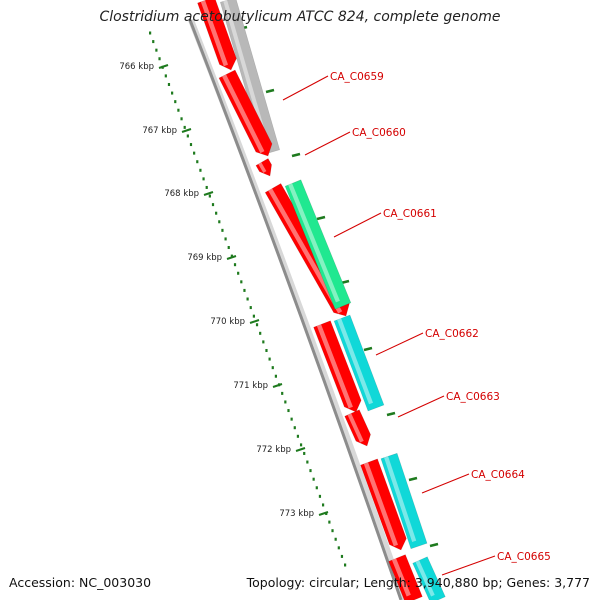 The width and height of the screenshot is (600, 600). Describe the element at coordinates (273, 450) in the screenshot. I see `kbp-label: 772 kbp` at that location.